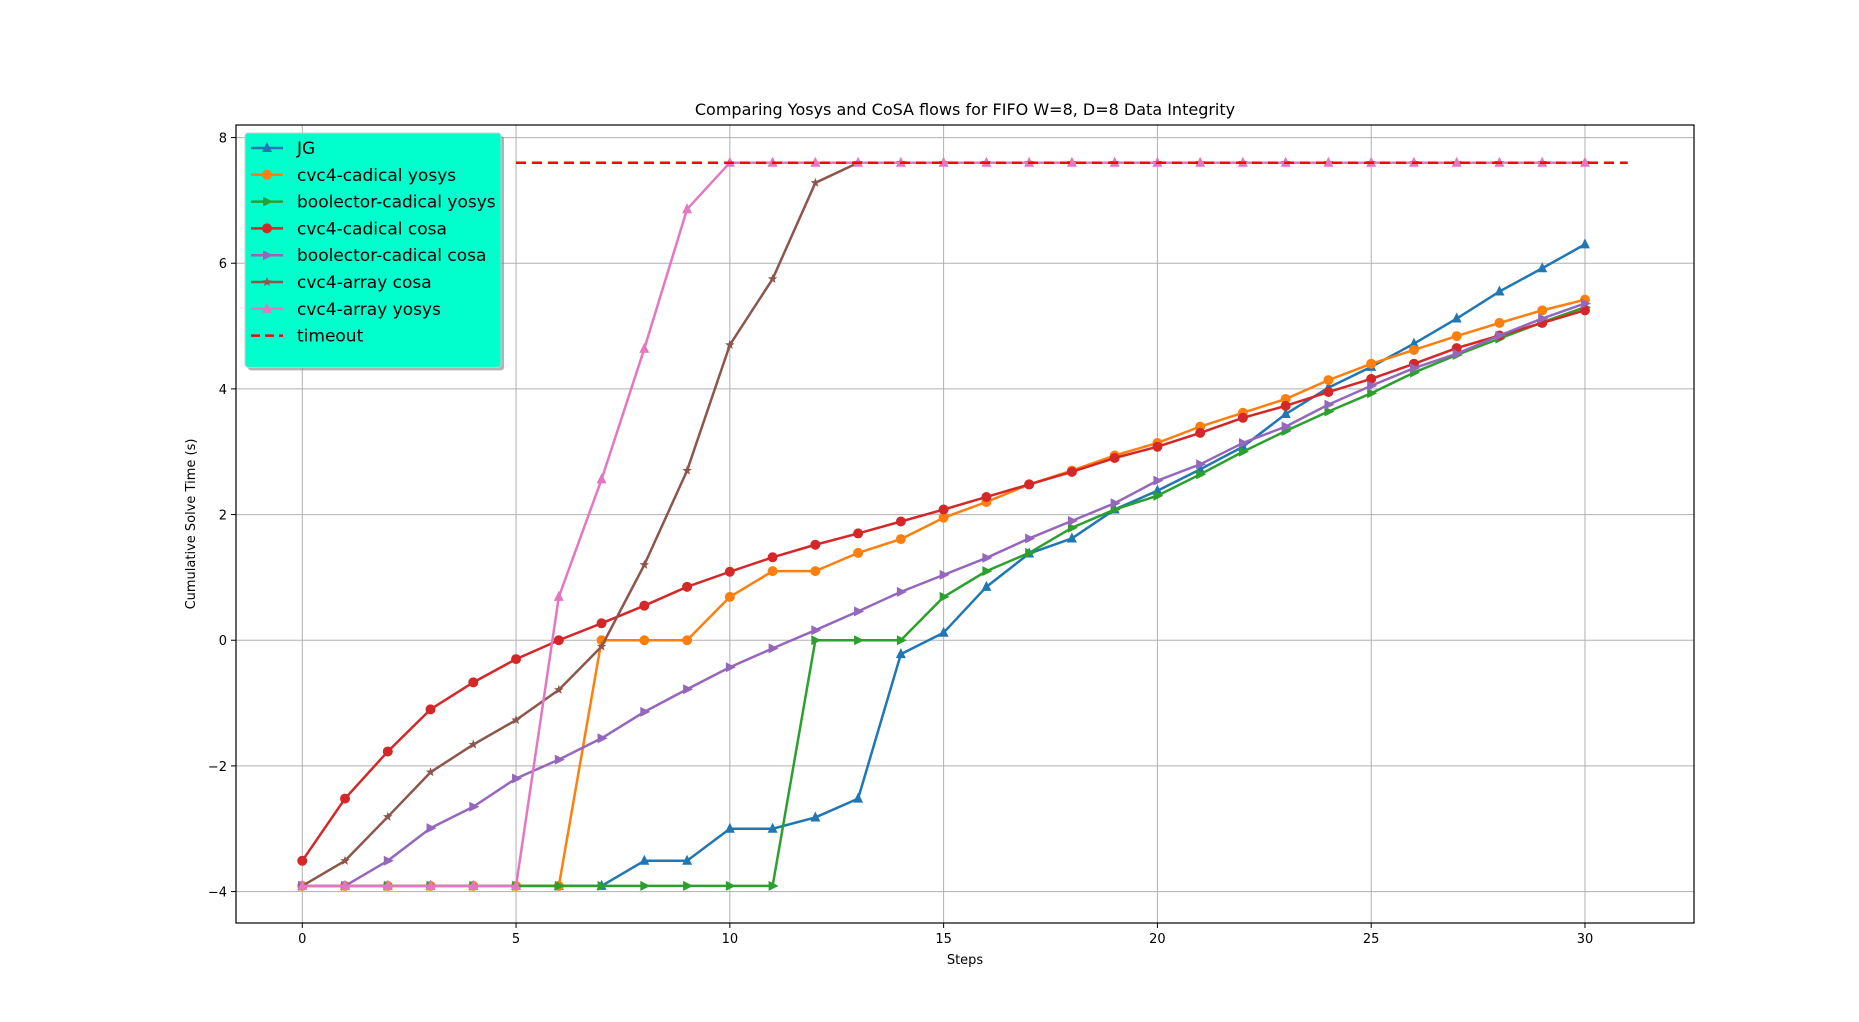 This screenshot has height=1022, width=1859. Describe the element at coordinates (217, 767) in the screenshot. I see `y-tick-label: −2` at that location.